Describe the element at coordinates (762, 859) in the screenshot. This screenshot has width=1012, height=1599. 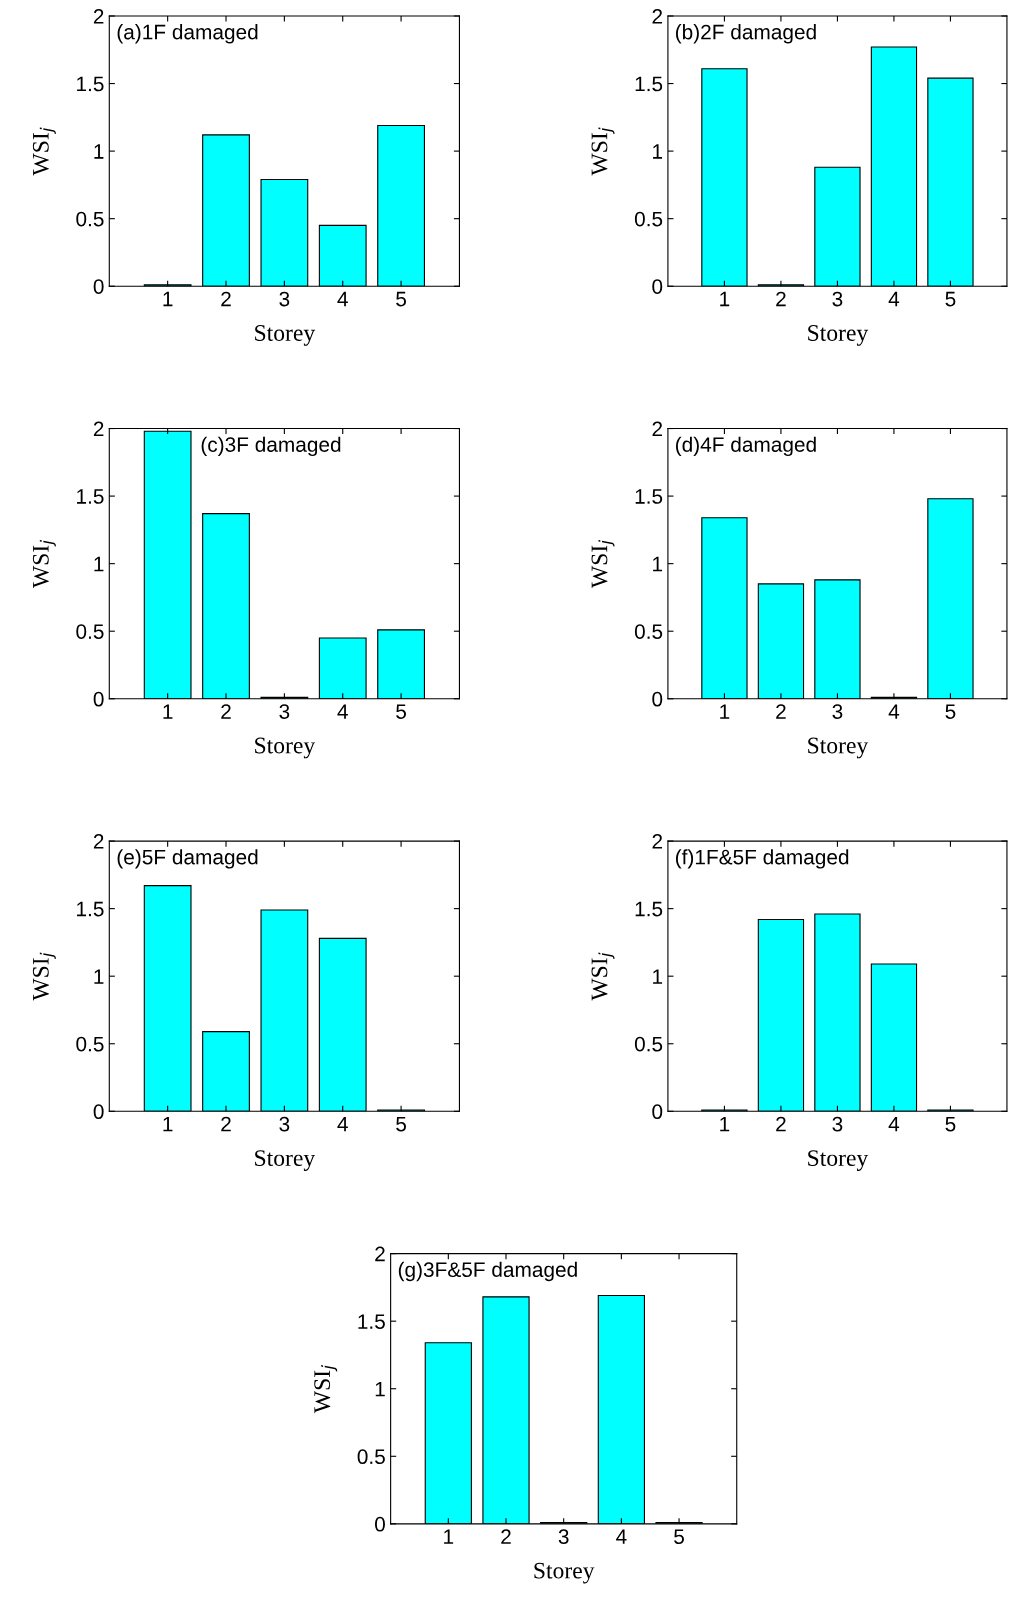
I see `annotation: (f)1F&5F damaged` at that location.